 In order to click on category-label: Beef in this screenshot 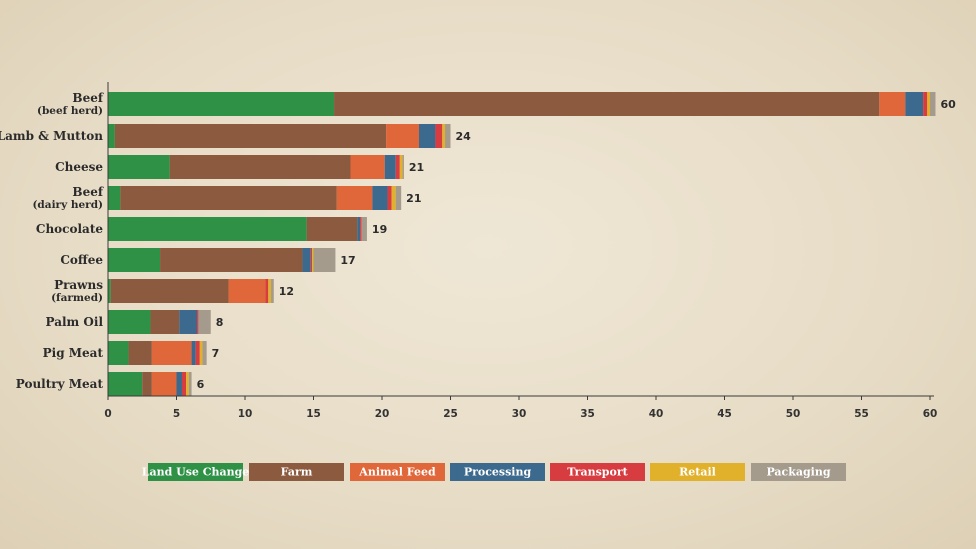, I will do `click(87, 98)`.